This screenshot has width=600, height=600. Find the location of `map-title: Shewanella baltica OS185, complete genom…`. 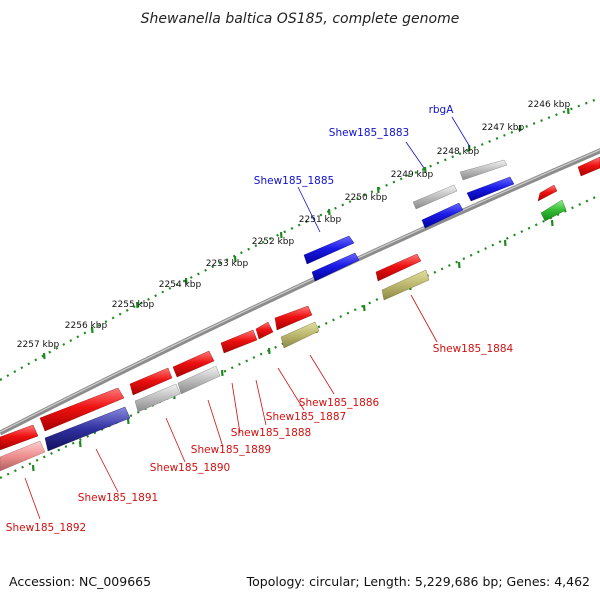

map-title: Shewanella baltica OS185, complete genom… is located at coordinates (300, 19).